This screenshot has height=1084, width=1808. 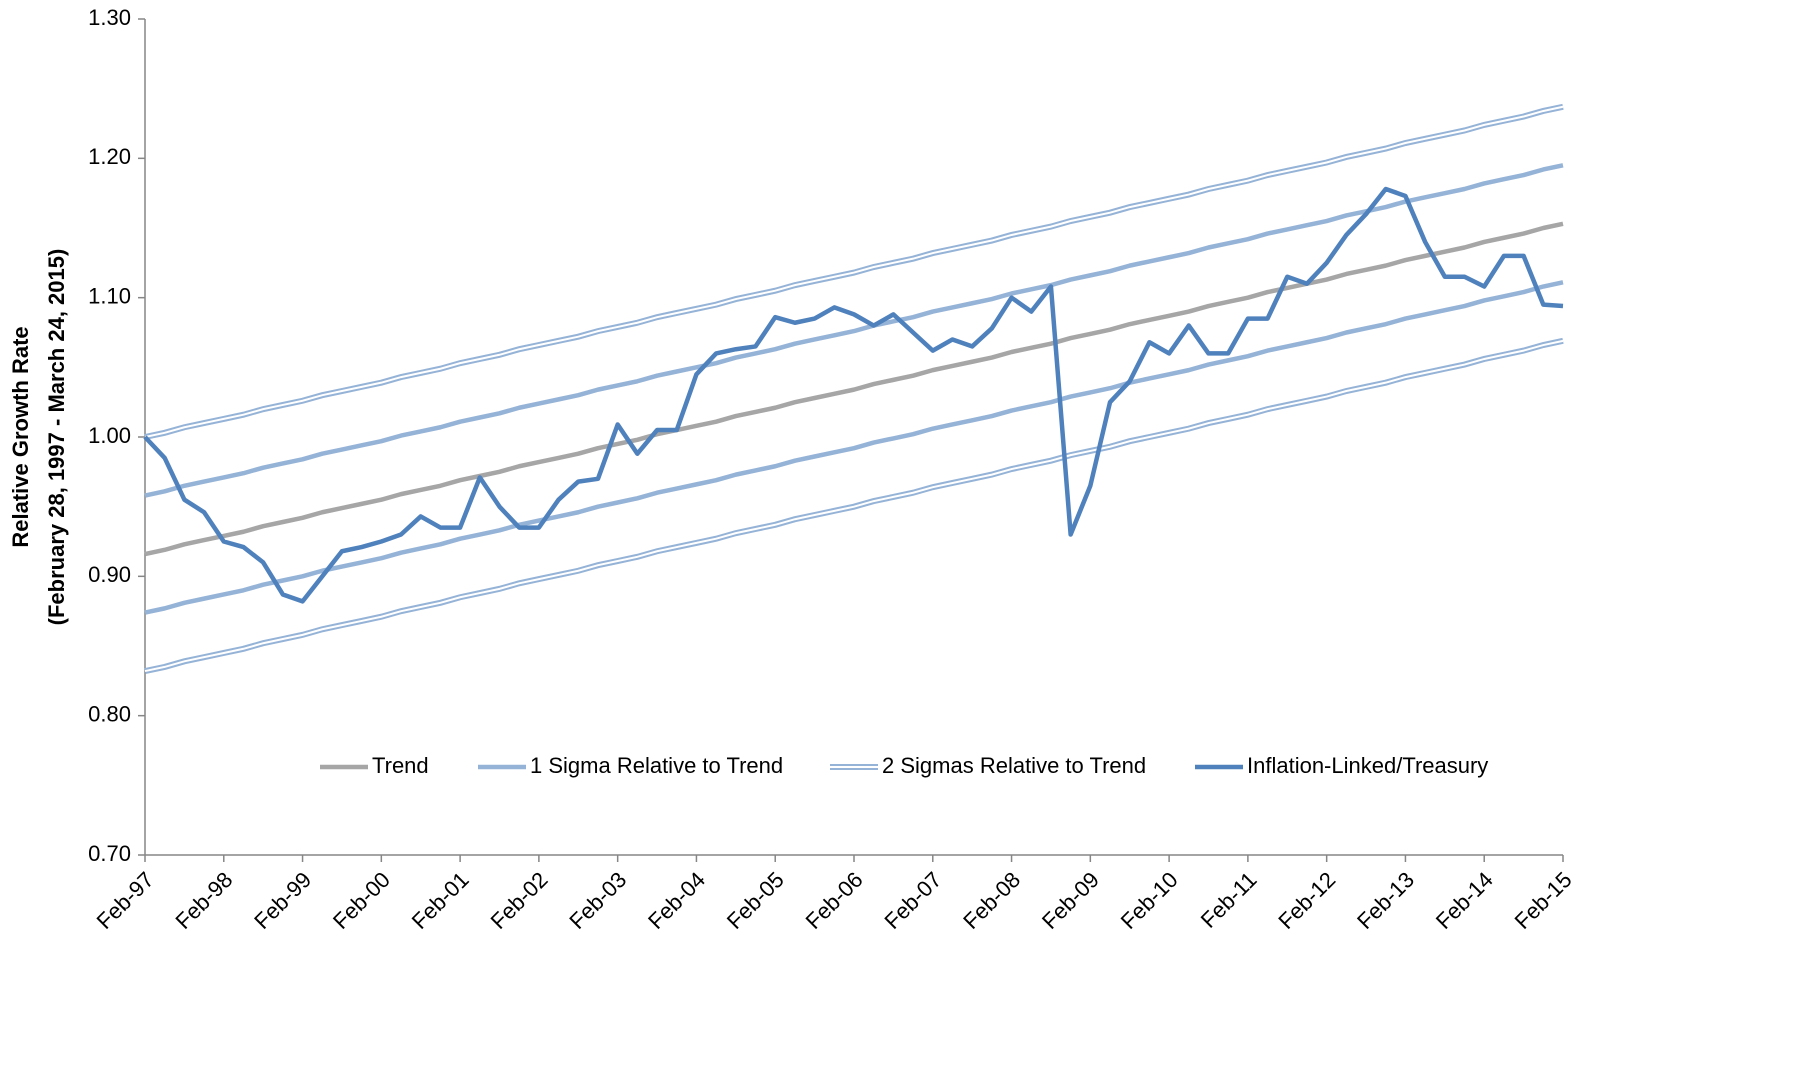 I want to click on y-tick-label: 1.10, so click(x=109, y=295).